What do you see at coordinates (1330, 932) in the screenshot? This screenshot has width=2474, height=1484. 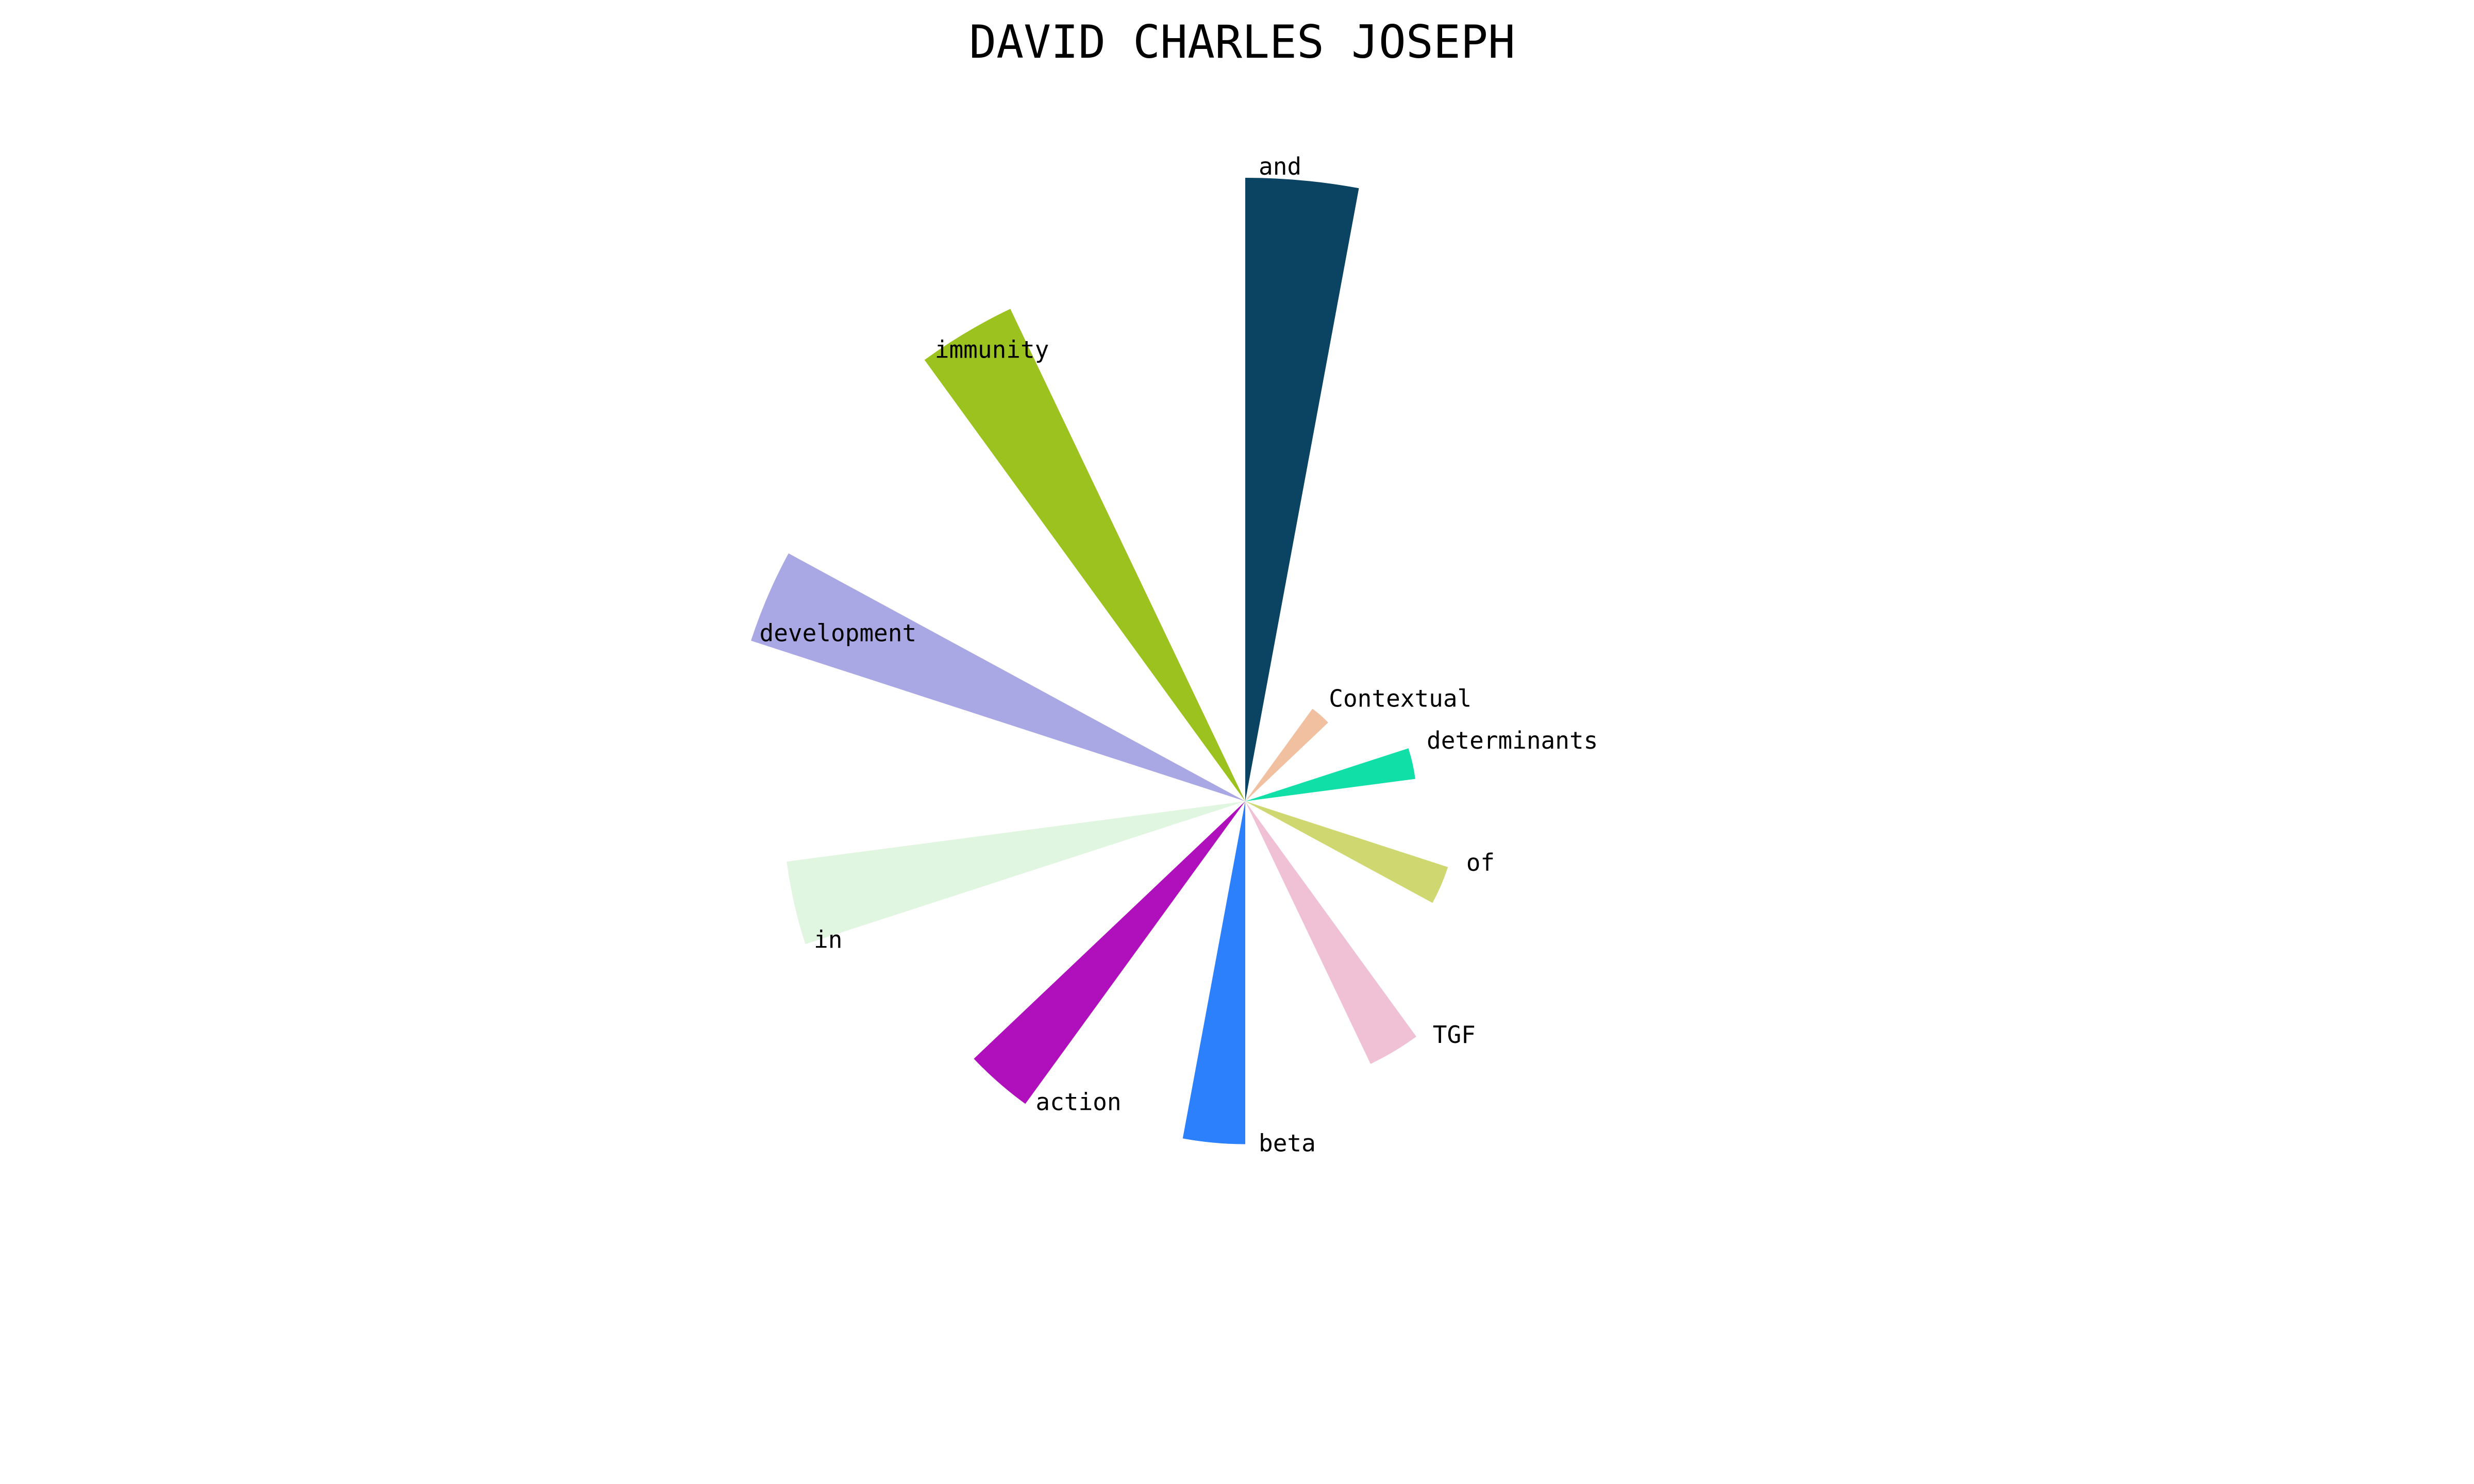 I see `wedge-tgf` at bounding box center [1330, 932].